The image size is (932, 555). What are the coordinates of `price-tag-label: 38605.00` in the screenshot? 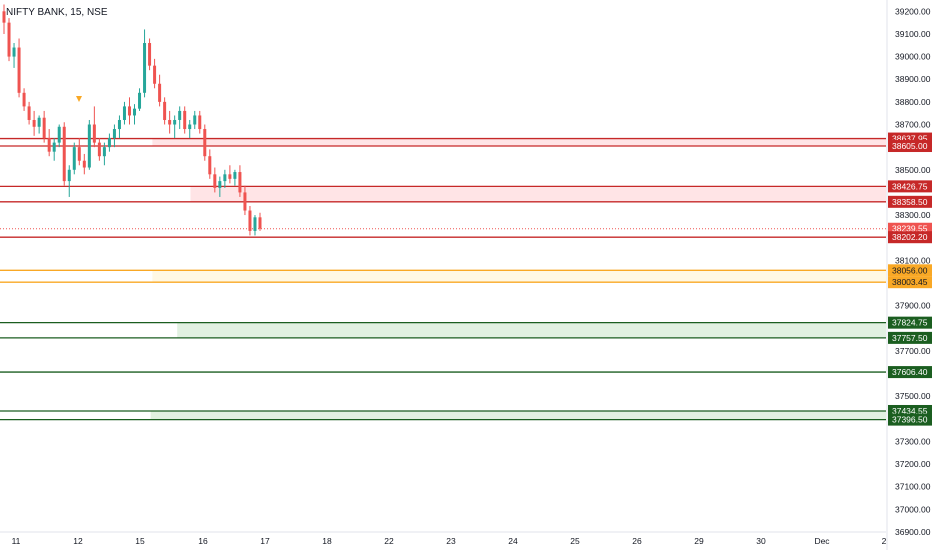 It's located at (910, 146).